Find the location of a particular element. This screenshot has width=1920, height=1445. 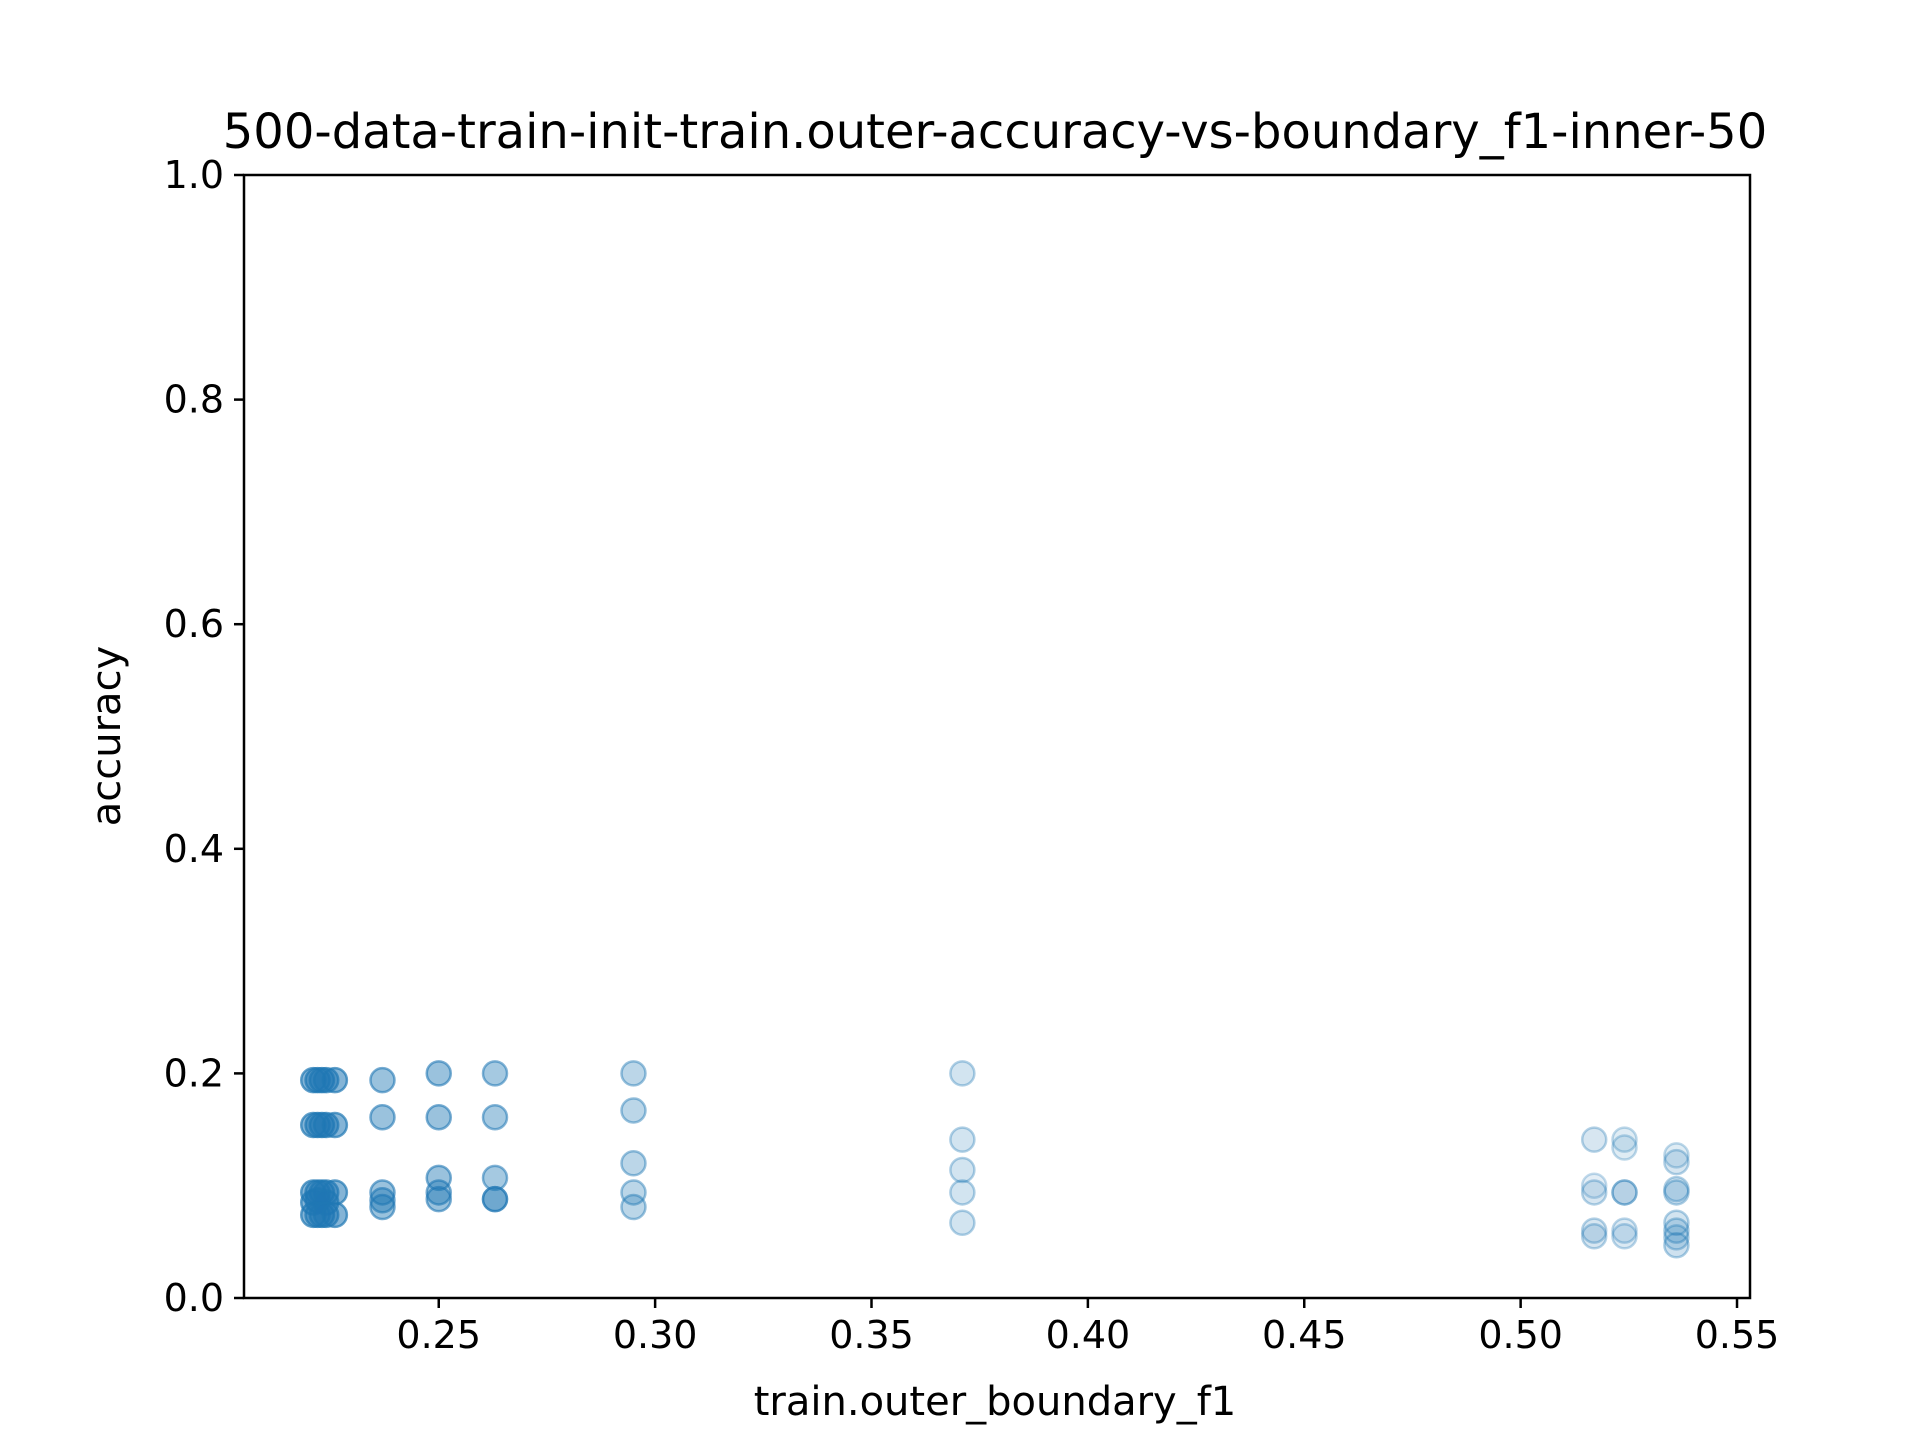

x-tick-label: 0.55 is located at coordinates (1737, 1335).